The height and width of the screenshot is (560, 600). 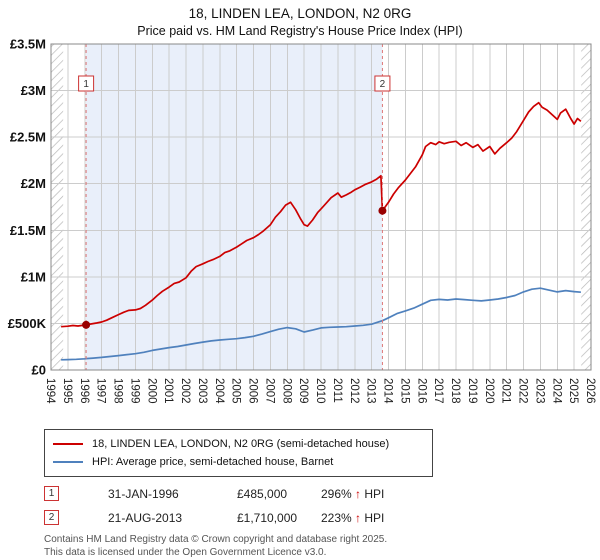 I want to click on sale-1-hpi-change: 296% ↑ HPI, so click(x=460, y=494).